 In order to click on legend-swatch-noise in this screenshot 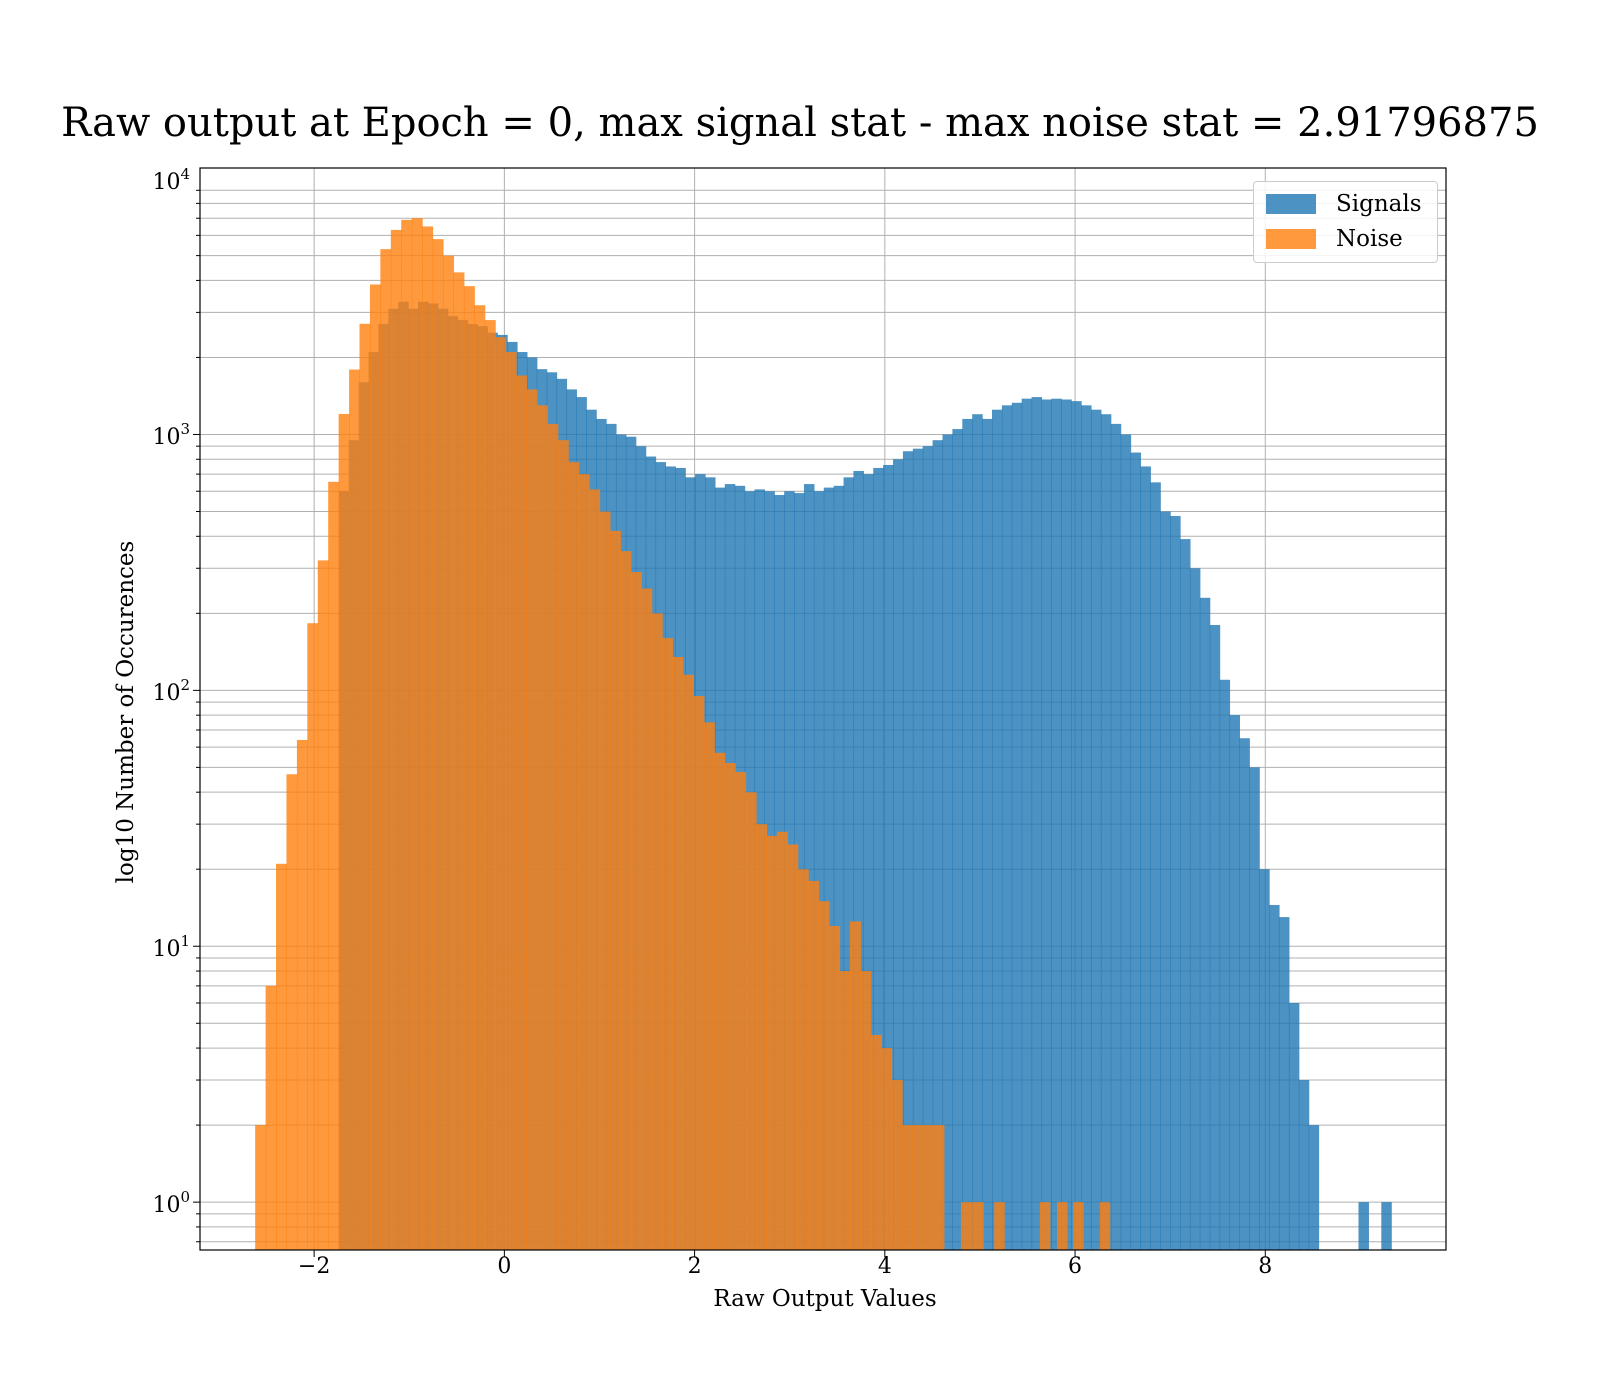, I will do `click(1291, 239)`.